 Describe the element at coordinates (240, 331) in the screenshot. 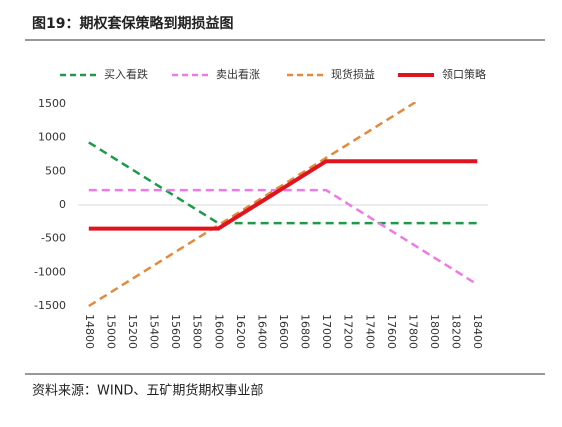

I see `x-tick-label: 16200` at that location.